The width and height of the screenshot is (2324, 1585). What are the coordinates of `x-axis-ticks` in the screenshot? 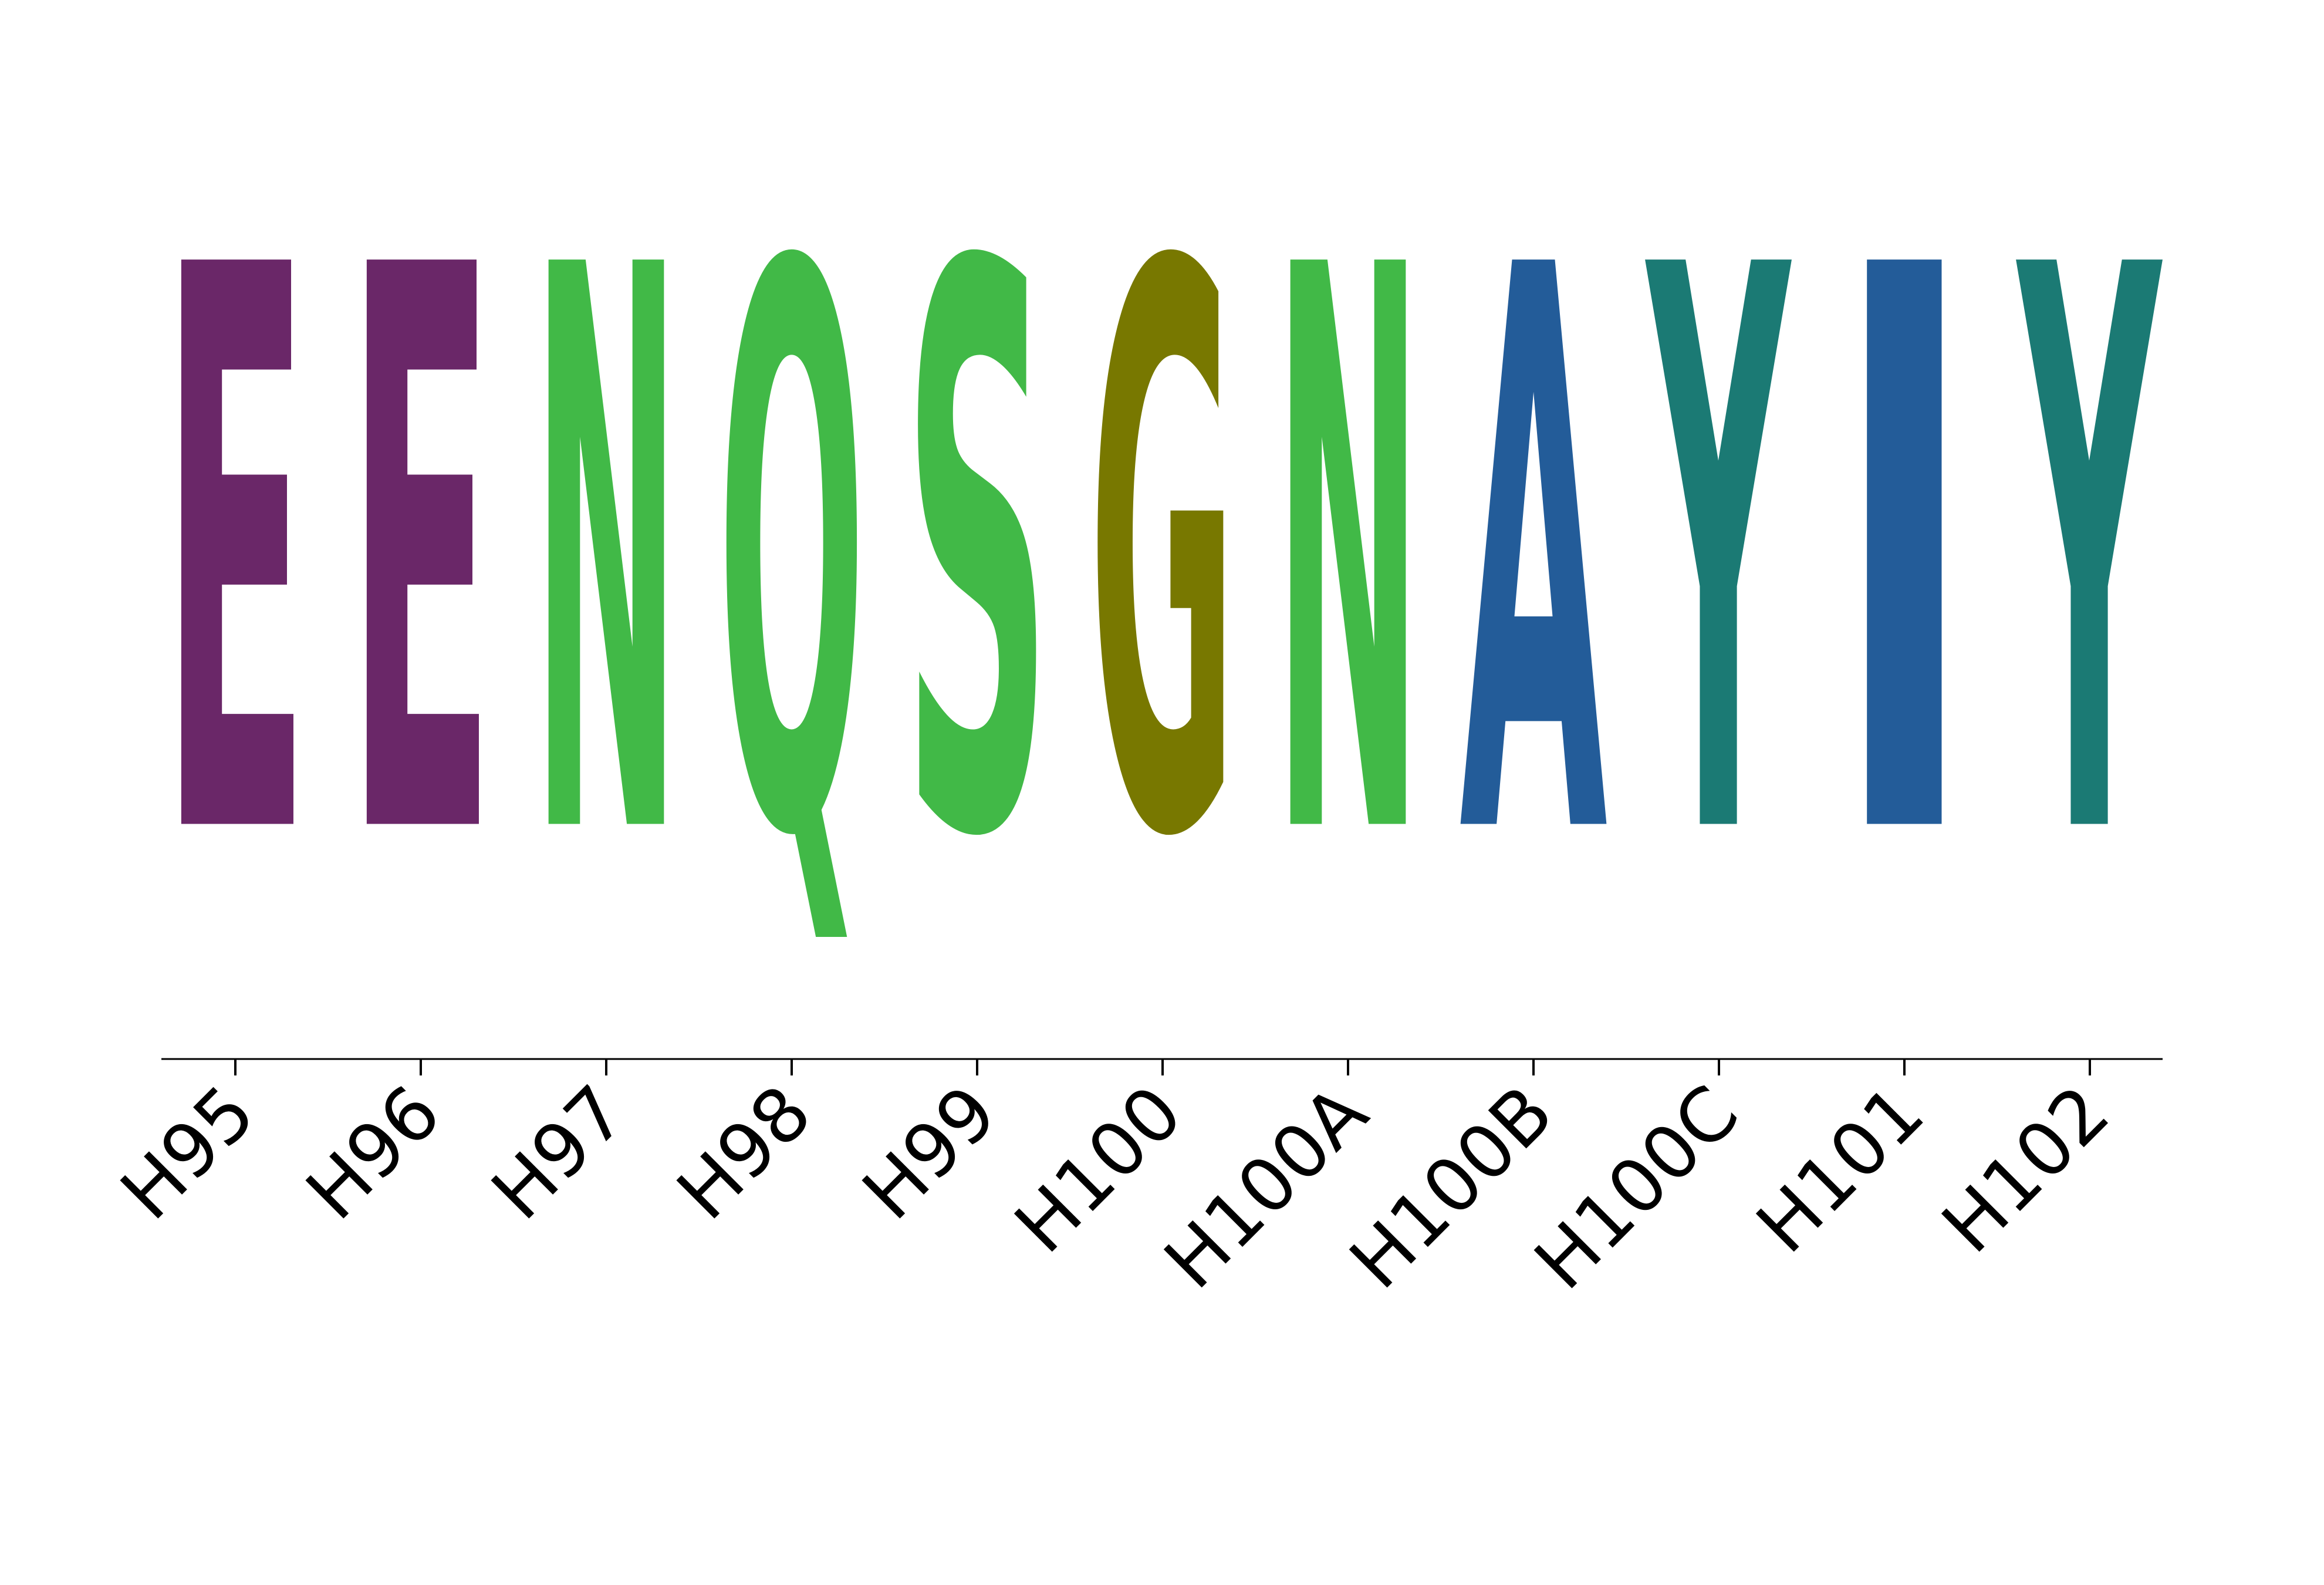 It's located at (1162, 1067).